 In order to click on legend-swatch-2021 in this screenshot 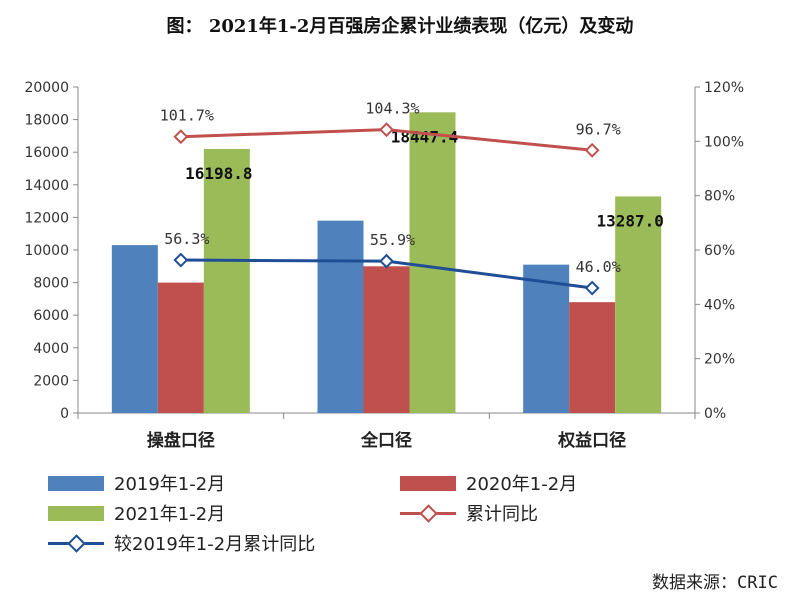, I will do `click(76, 513)`.